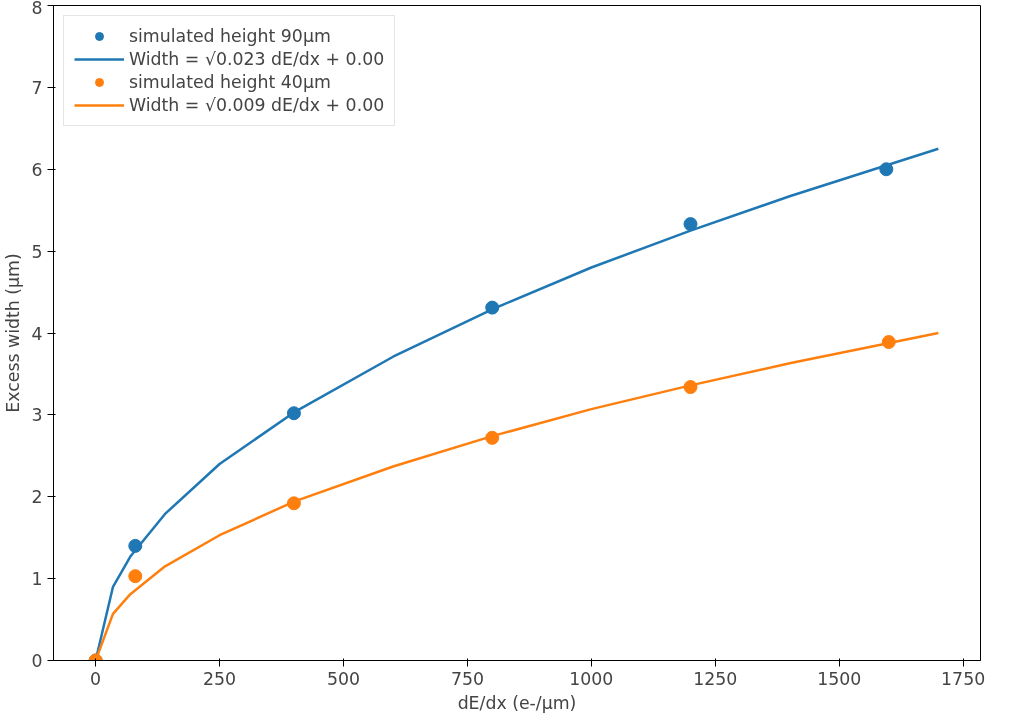  I want to click on y-tick-label: 4, so click(37, 333).